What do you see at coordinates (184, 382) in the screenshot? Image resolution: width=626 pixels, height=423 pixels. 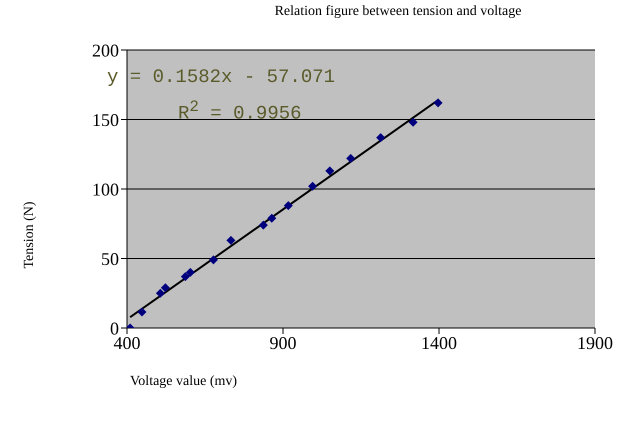 I see `x-axis-title: Voltage value (mv)` at bounding box center [184, 382].